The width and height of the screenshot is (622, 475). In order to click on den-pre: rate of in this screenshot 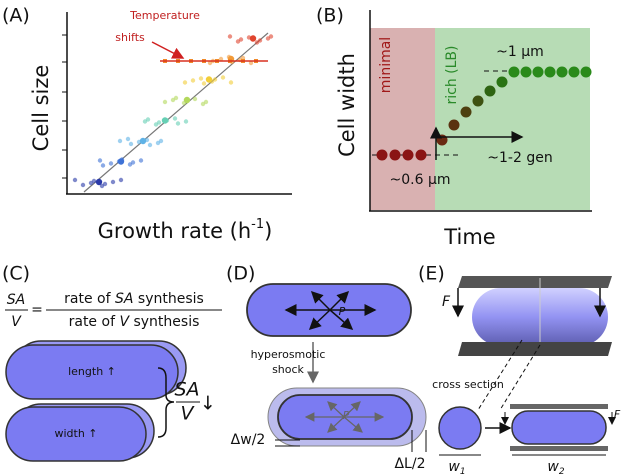, I will do `click(94, 322)`.